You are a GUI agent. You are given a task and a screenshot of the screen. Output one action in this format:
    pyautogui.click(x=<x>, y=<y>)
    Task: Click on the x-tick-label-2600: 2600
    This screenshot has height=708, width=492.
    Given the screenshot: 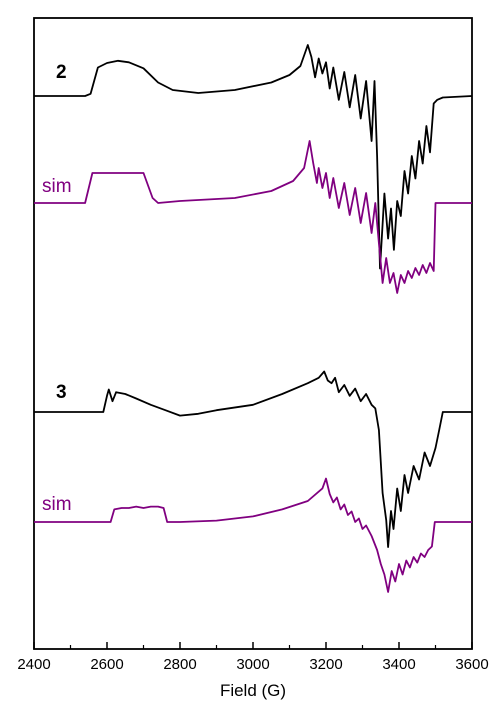 What is the action you would take?
    pyautogui.click(x=106, y=664)
    